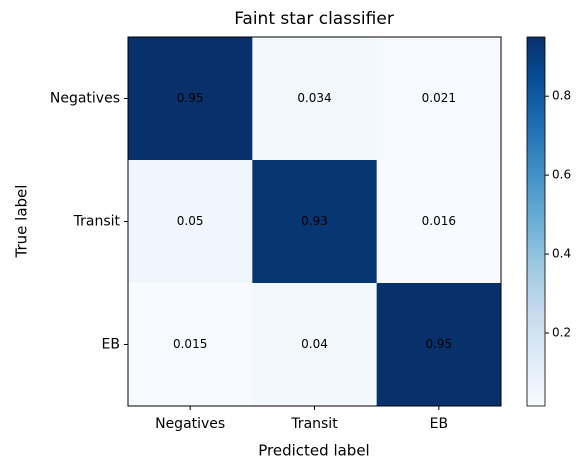  I want to click on x-tick-label: EB, so click(439, 424).